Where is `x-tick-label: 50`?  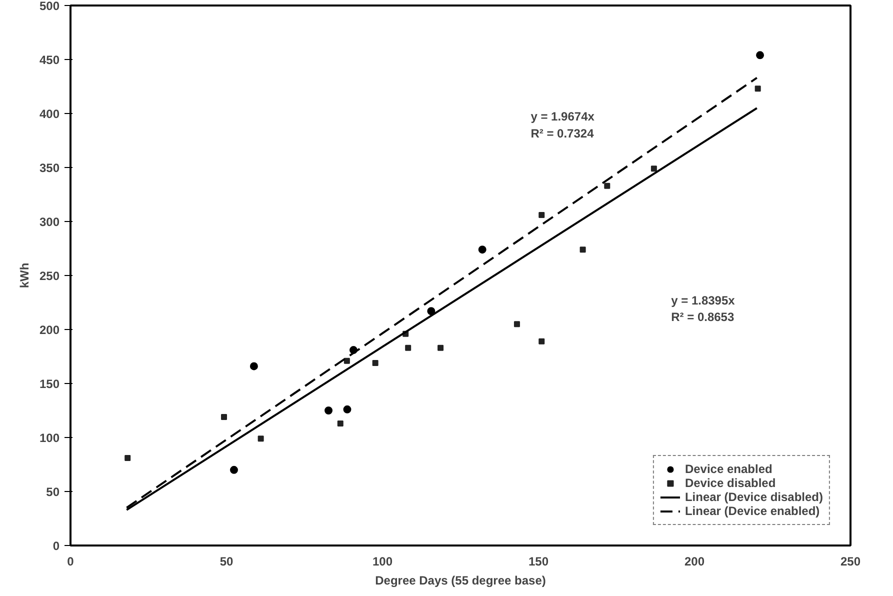 x-tick-label: 50 is located at coordinates (227, 561).